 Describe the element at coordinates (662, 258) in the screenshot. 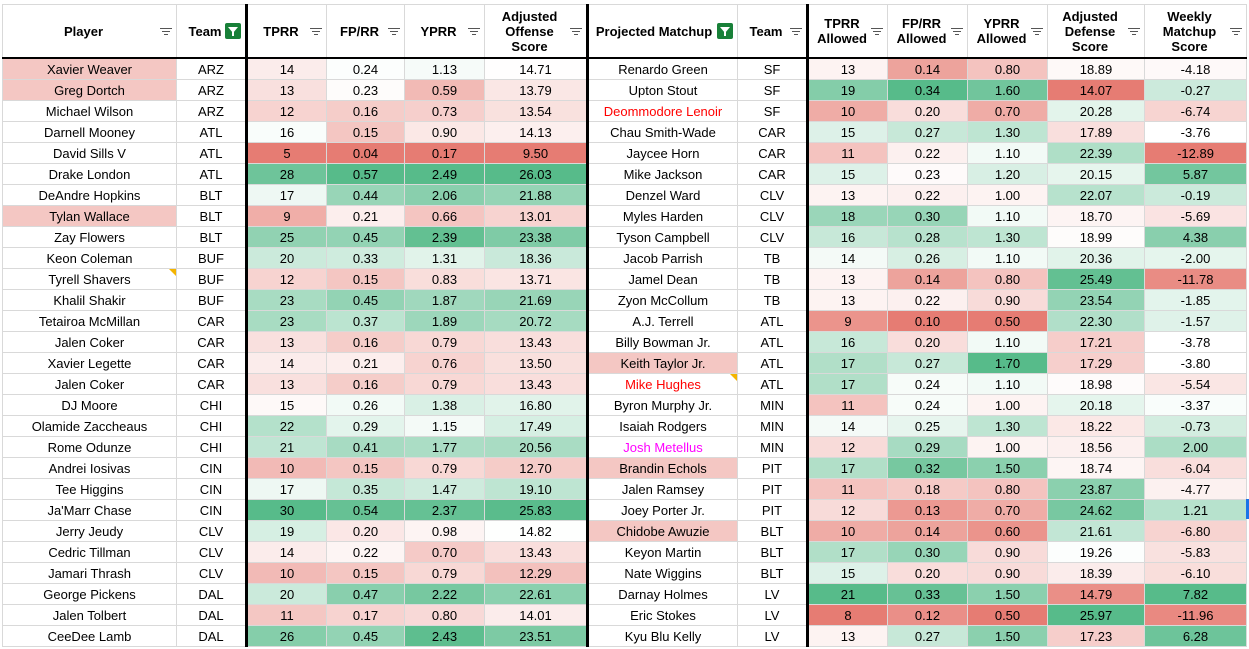

I see `matchup-cell: Jacob Parrish` at that location.